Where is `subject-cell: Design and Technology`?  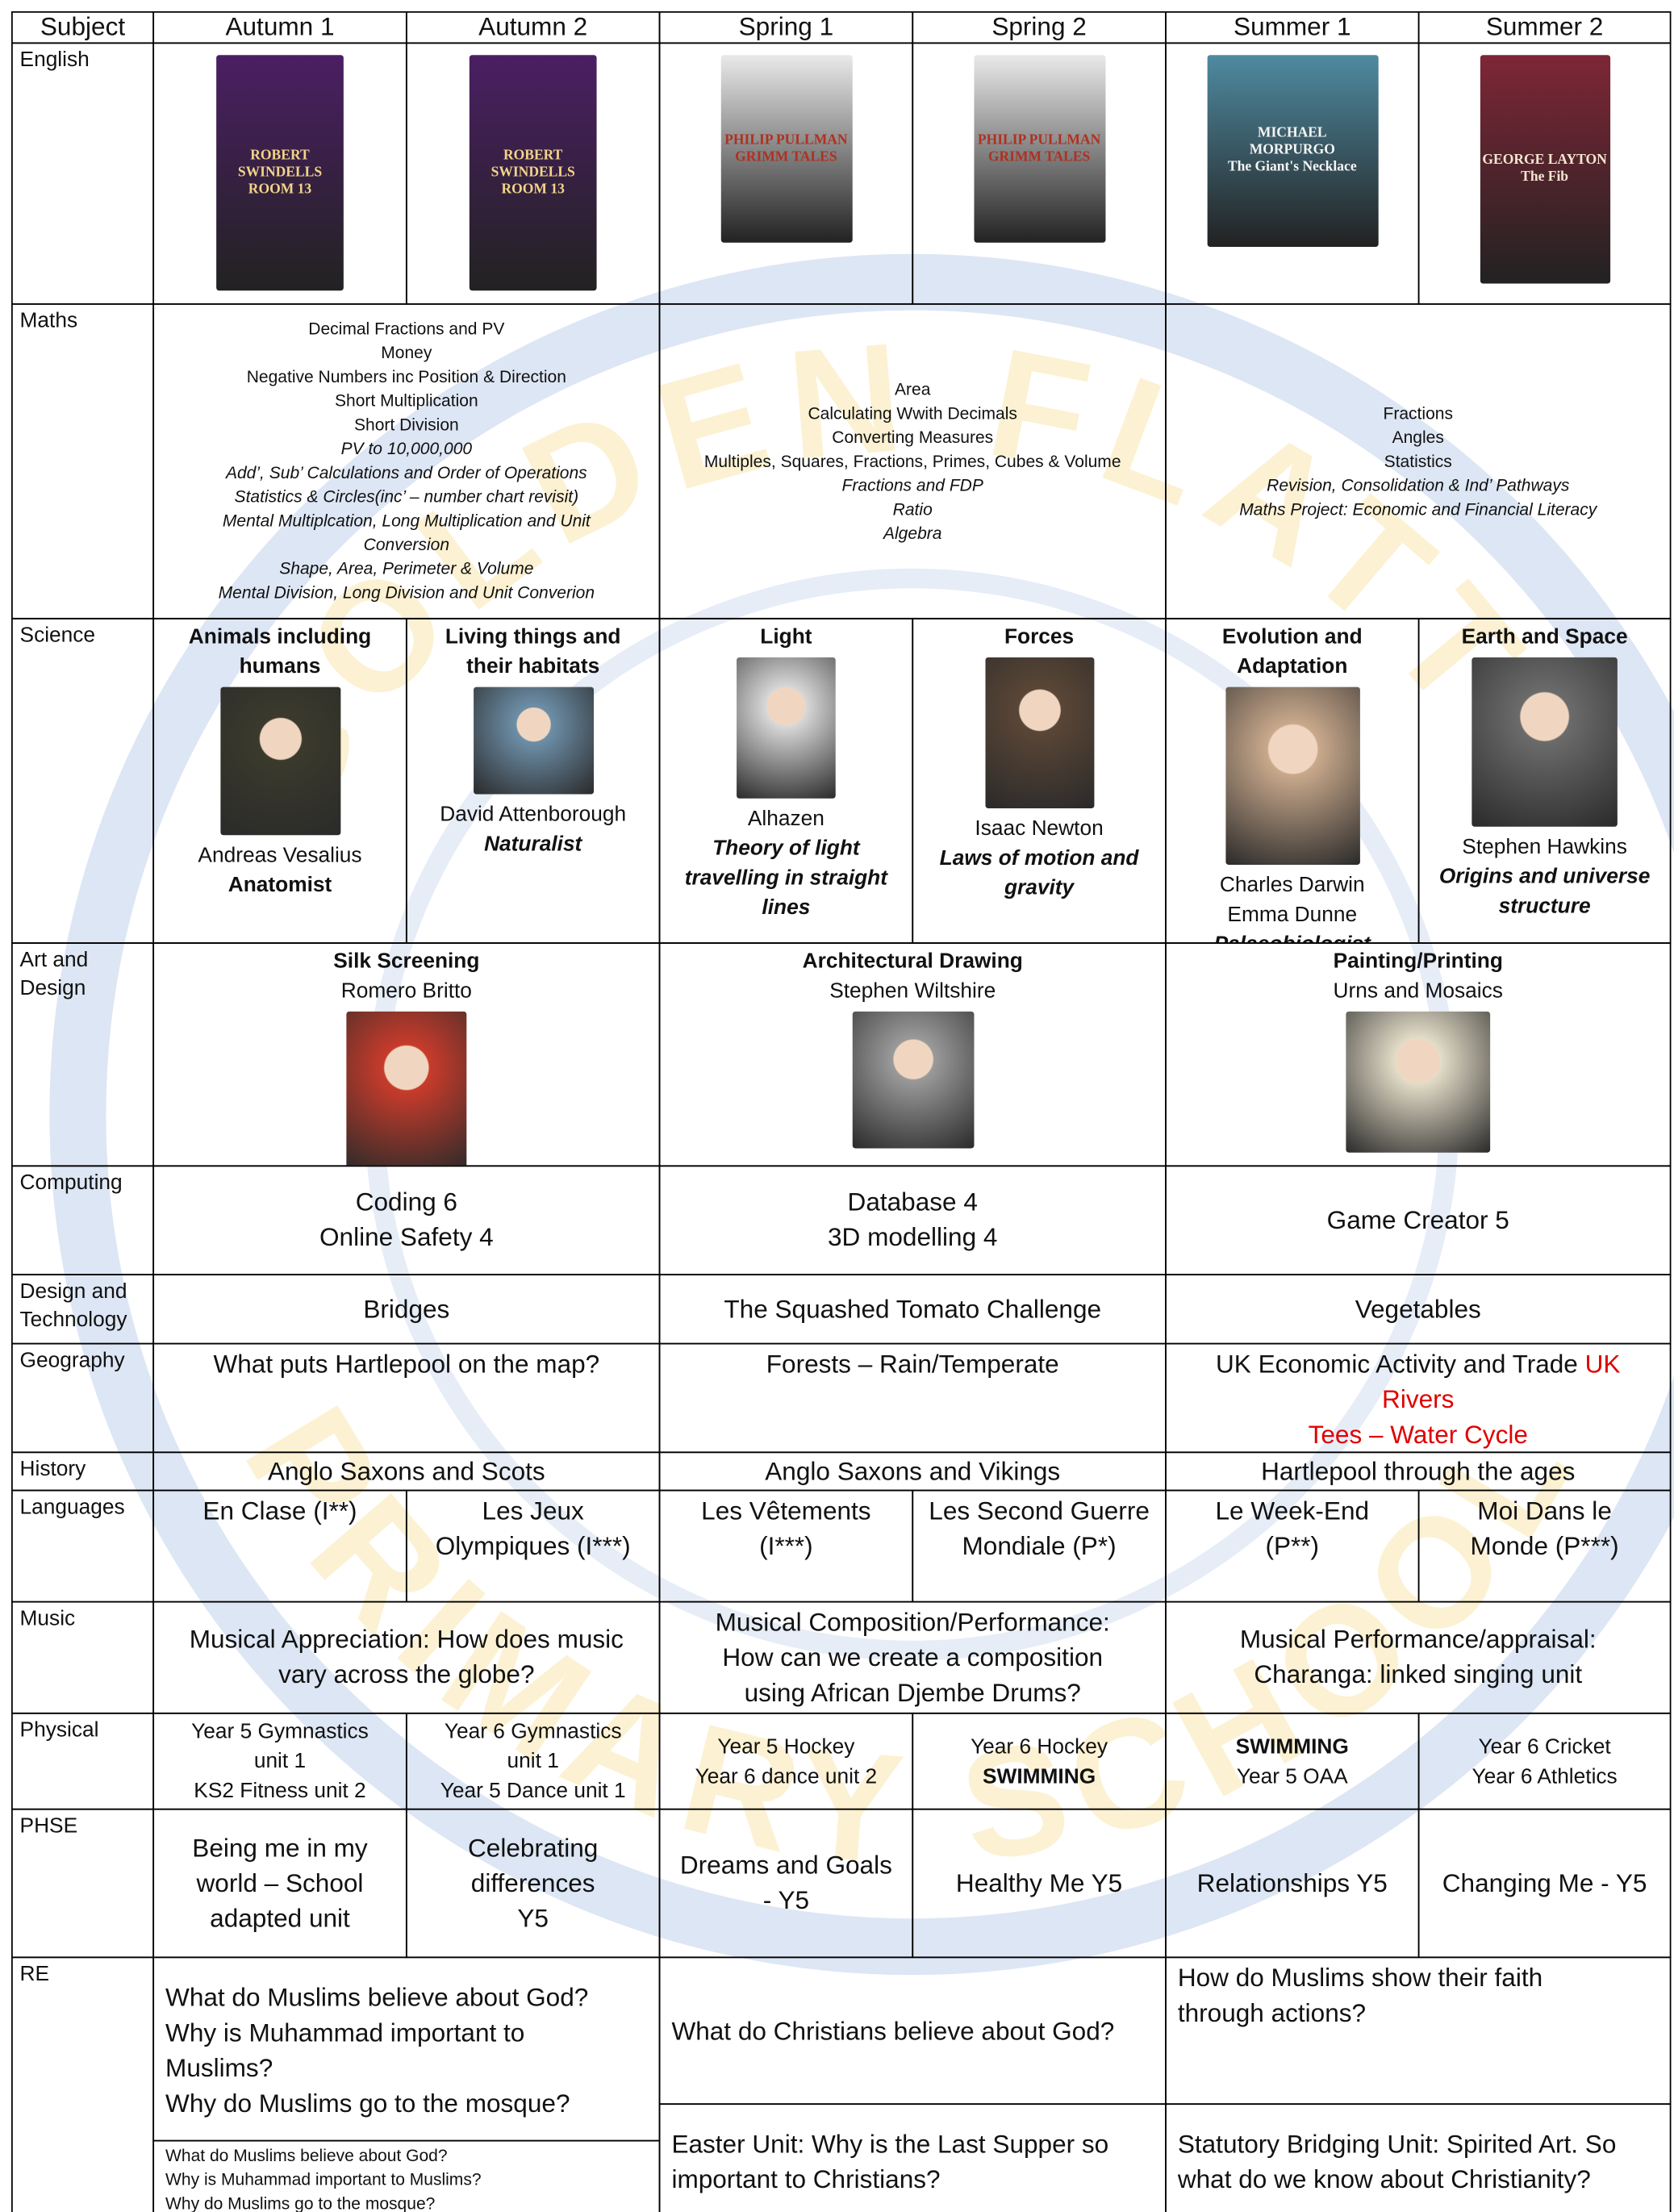 subject-cell: Design and Technology is located at coordinates (83, 1309).